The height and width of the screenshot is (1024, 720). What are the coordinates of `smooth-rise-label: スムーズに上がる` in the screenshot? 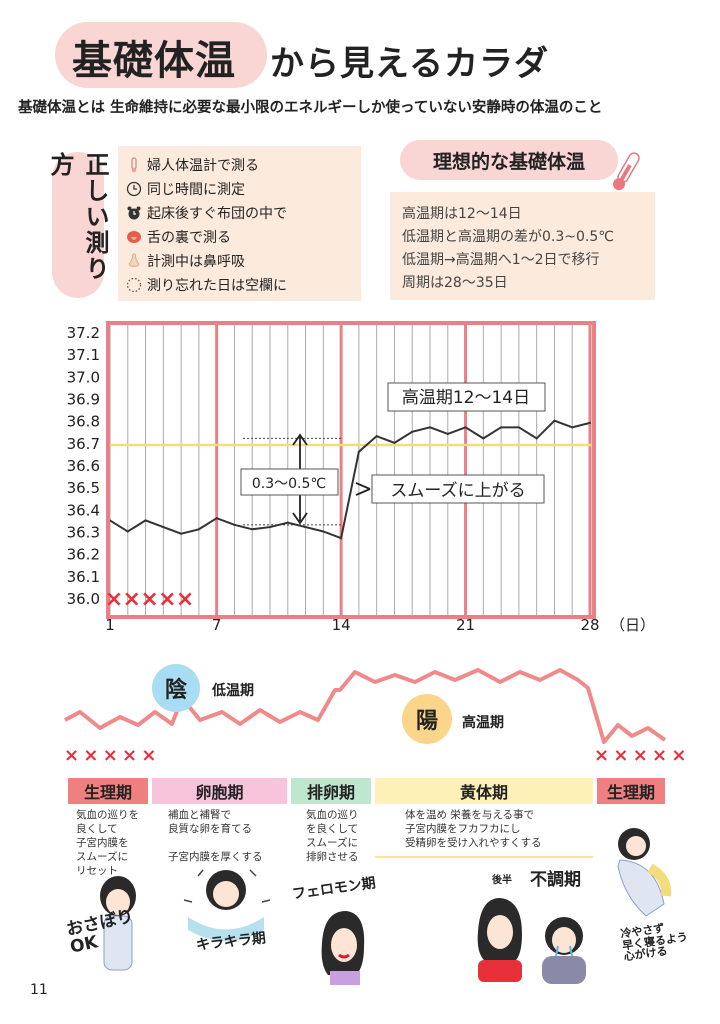 It's located at (457, 491).